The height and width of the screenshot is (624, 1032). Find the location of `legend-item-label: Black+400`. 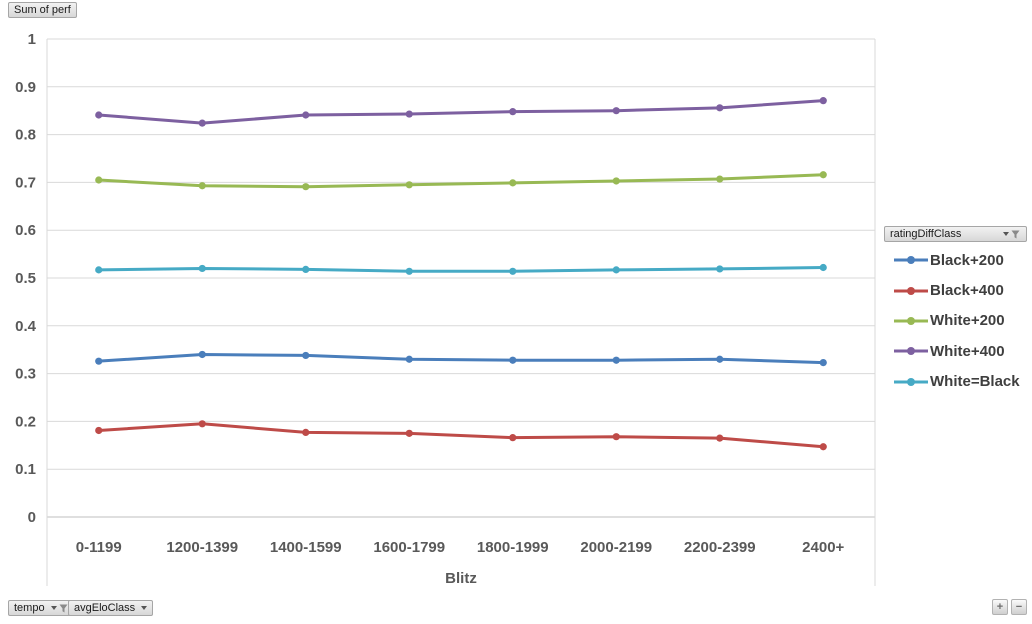

legend-item-label: Black+400 is located at coordinates (967, 291).